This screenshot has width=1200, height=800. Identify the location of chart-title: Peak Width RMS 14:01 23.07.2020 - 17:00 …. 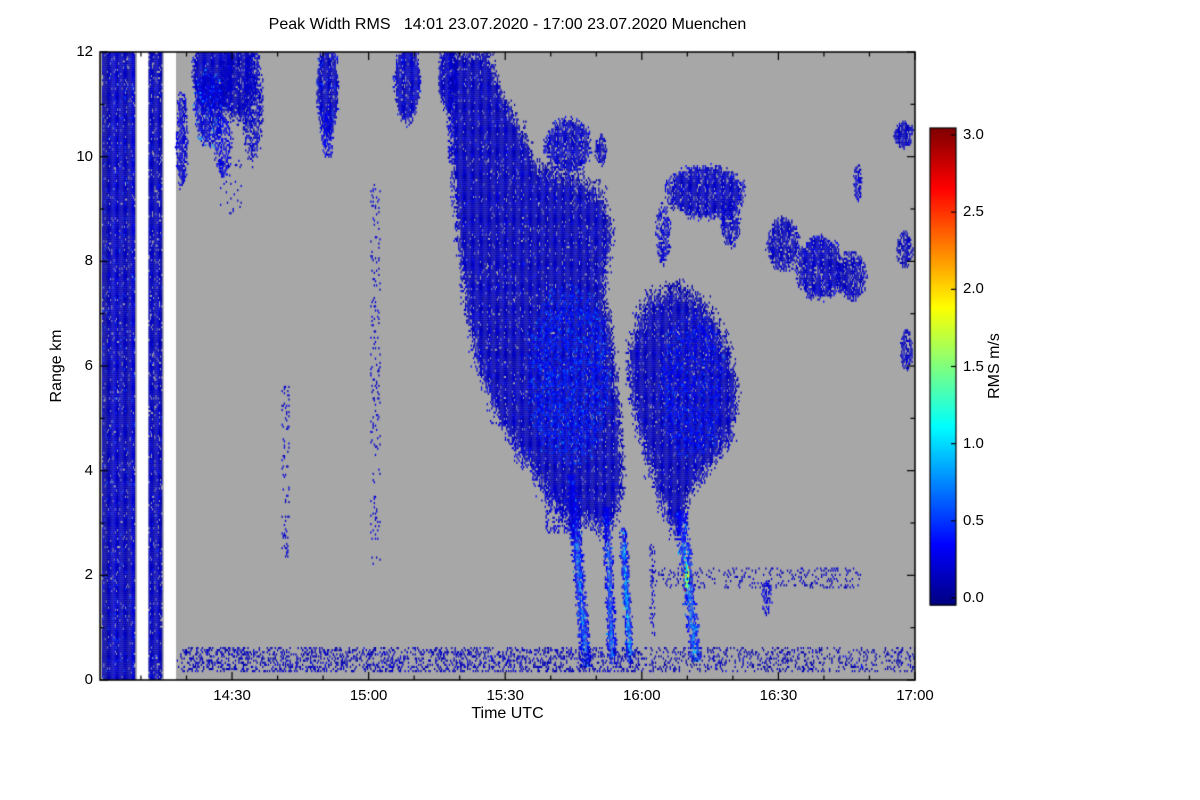
(507, 24).